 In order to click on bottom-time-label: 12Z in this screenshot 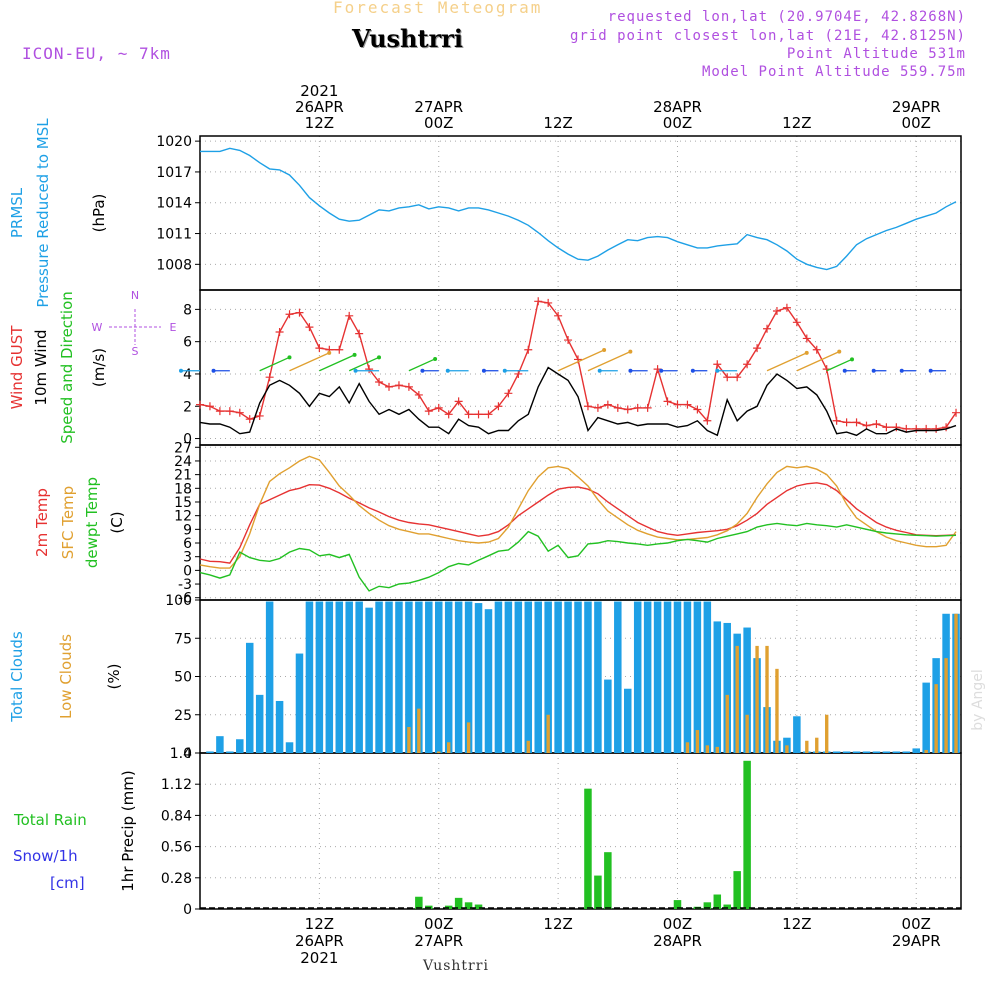, I will do `click(557, 924)`.